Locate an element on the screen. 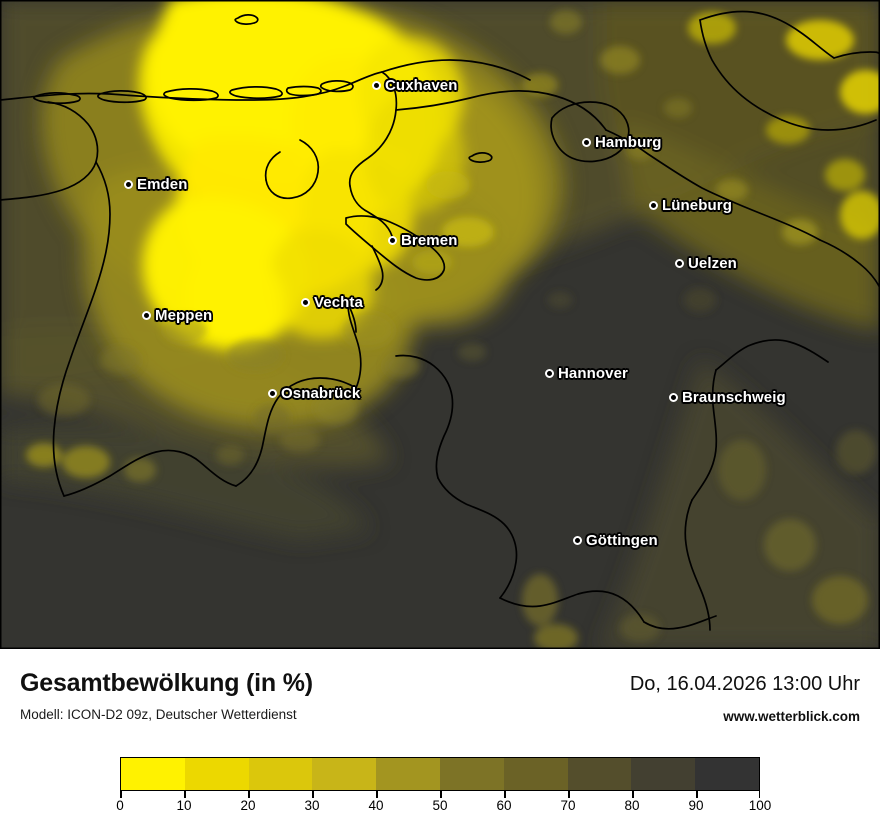  colorbar-tick-label-0: 0 is located at coordinates (120, 805).